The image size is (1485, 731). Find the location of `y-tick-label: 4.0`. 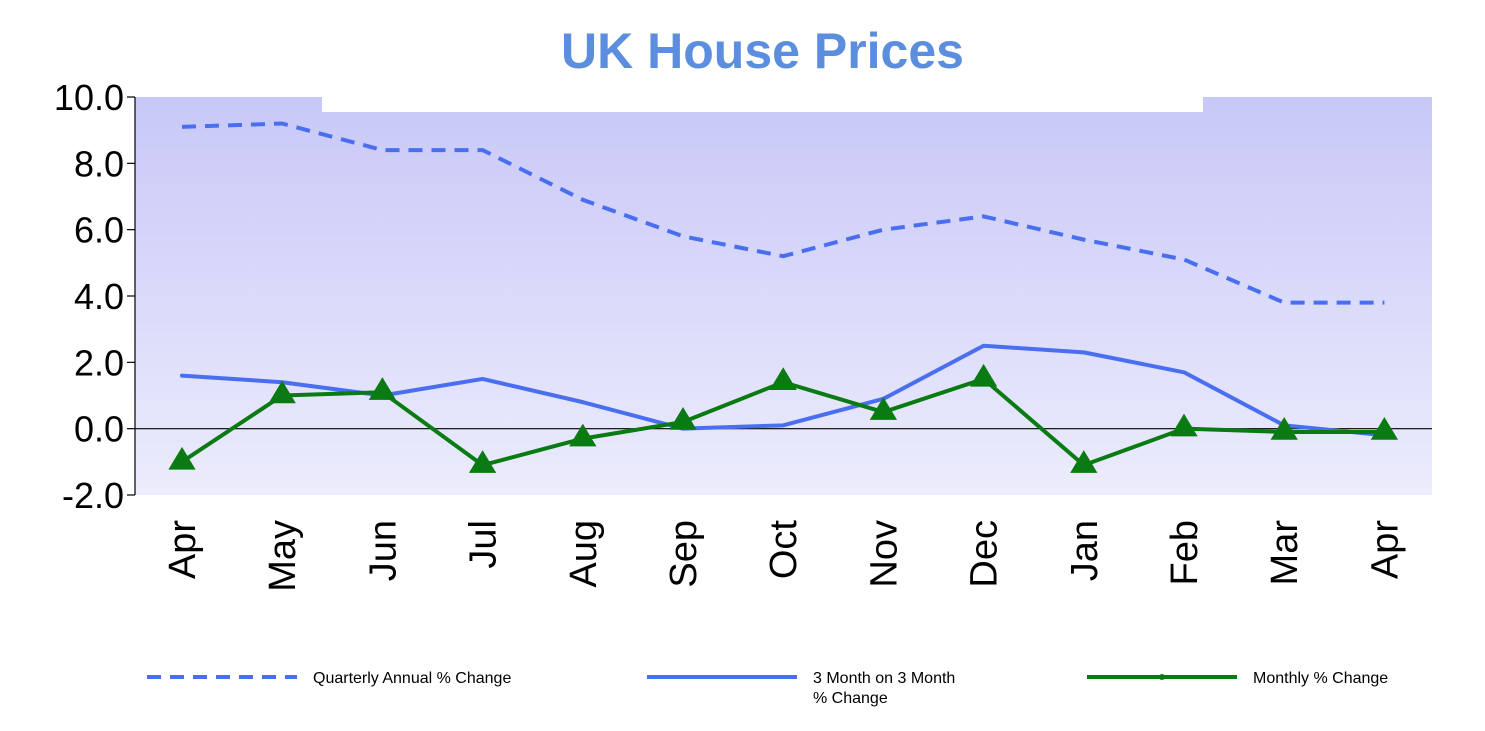

y-tick-label: 4.0 is located at coordinates (99, 296).